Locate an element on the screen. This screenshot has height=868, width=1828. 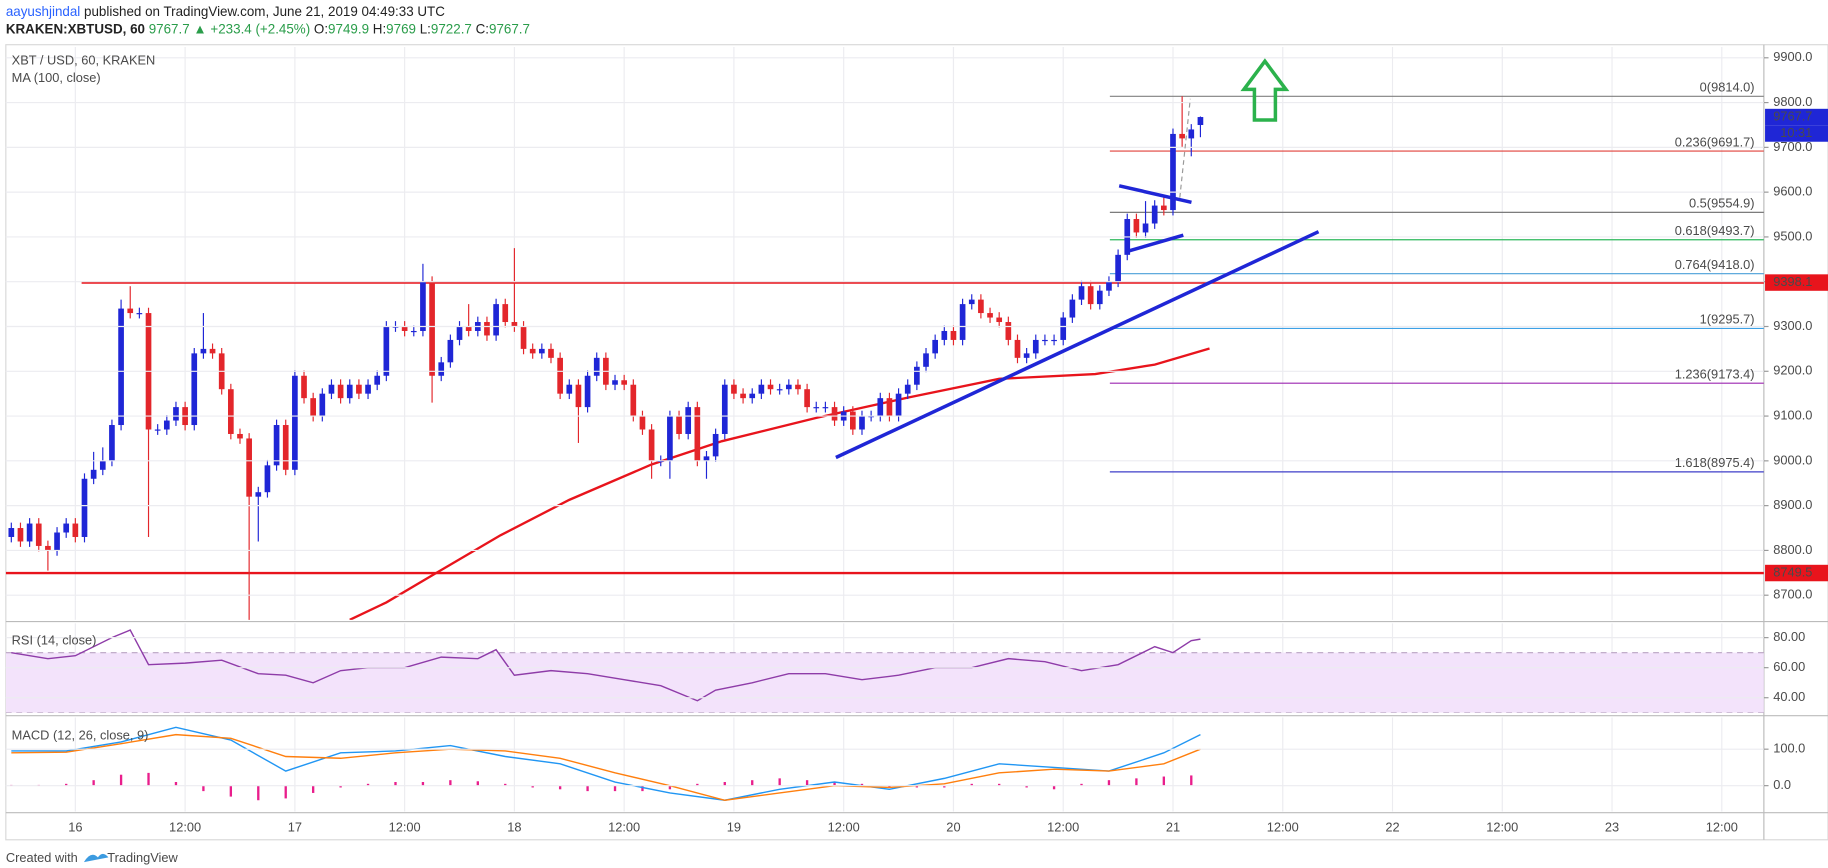
y-tick-label: 8700.0 is located at coordinates (1792, 594).